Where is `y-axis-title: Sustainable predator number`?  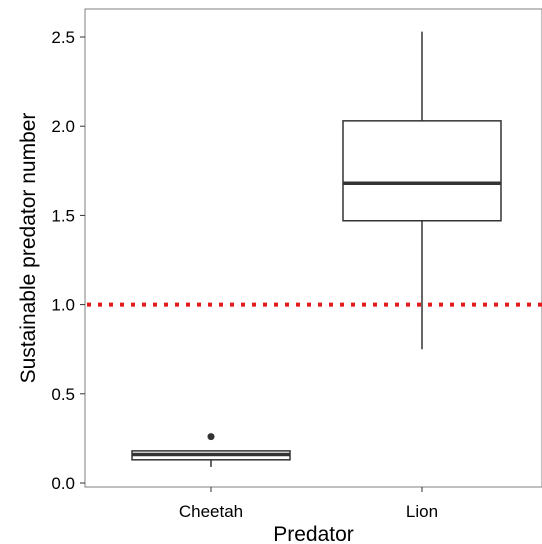
y-axis-title: Sustainable predator number is located at coordinates (28, 248).